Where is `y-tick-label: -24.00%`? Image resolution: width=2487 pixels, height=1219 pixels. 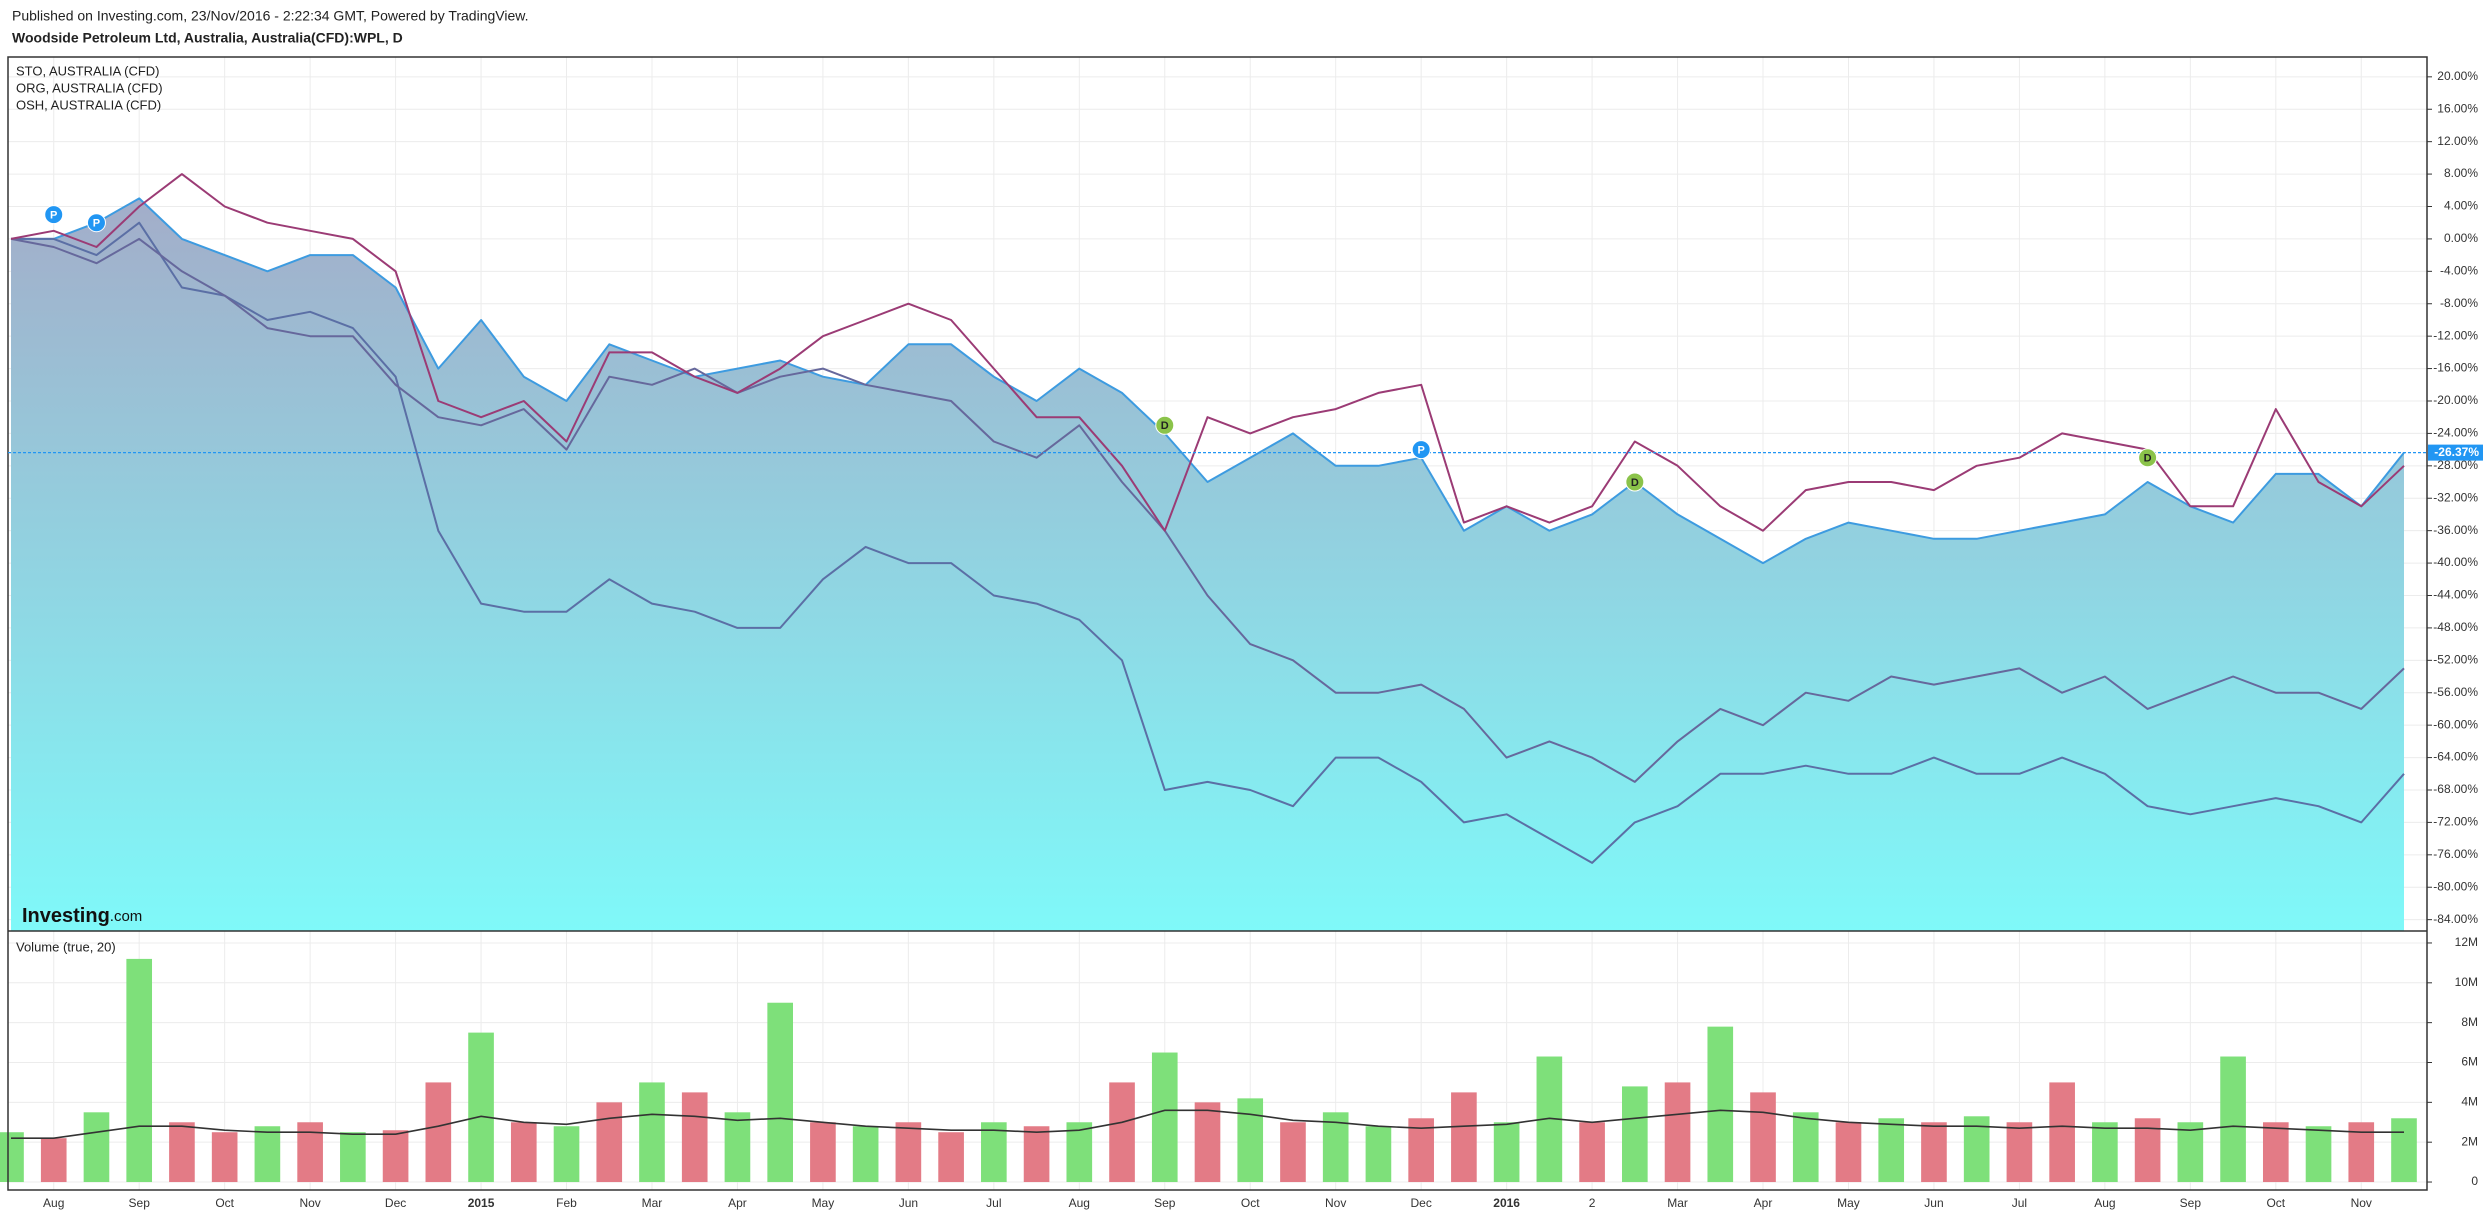 y-tick-label: -24.00% is located at coordinates (2455, 433).